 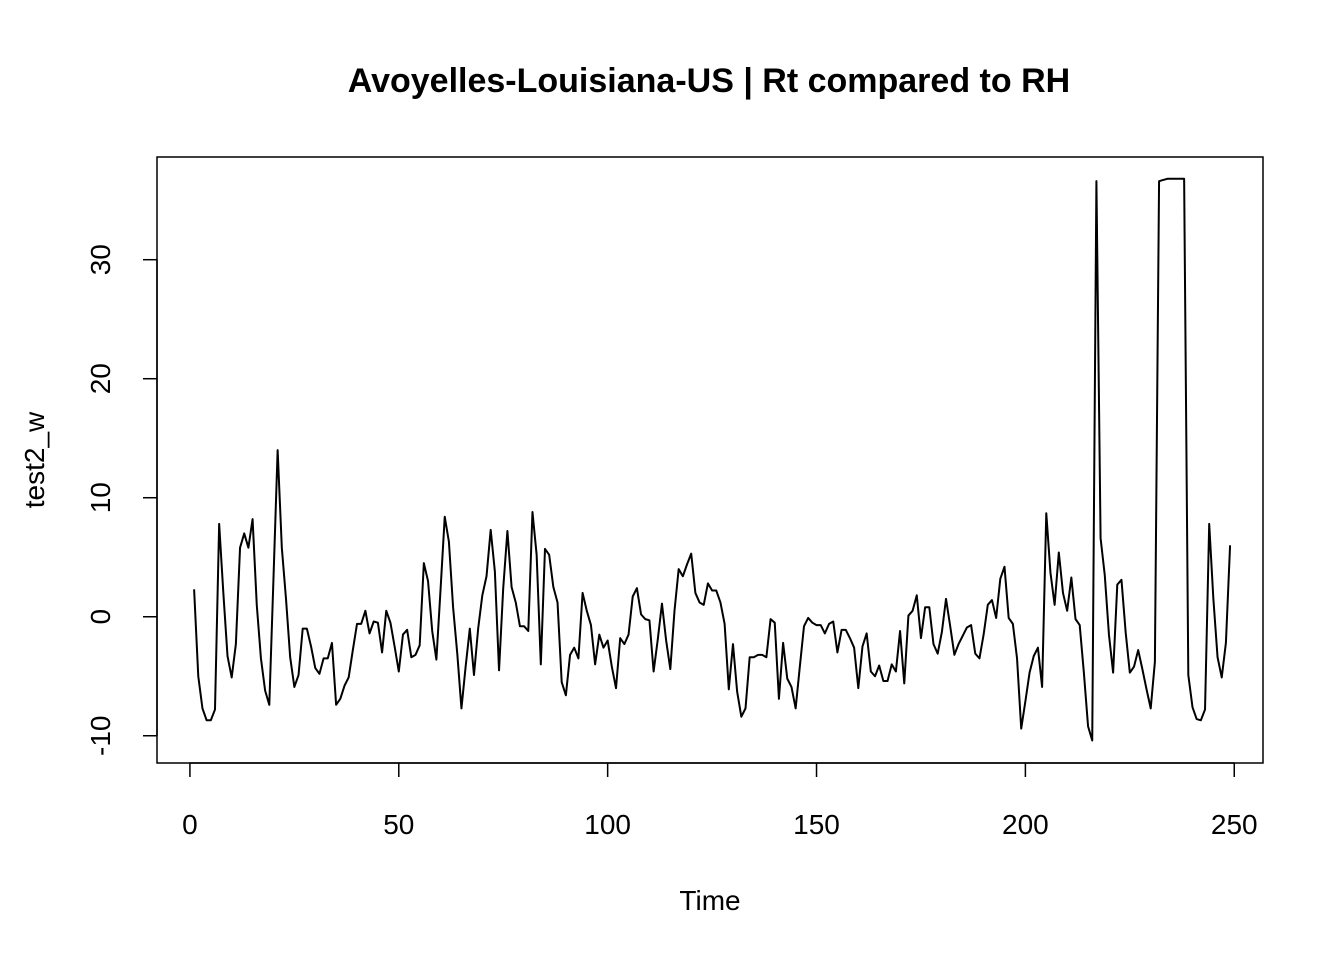 I want to click on x-tick-label: 100, so click(x=607, y=824).